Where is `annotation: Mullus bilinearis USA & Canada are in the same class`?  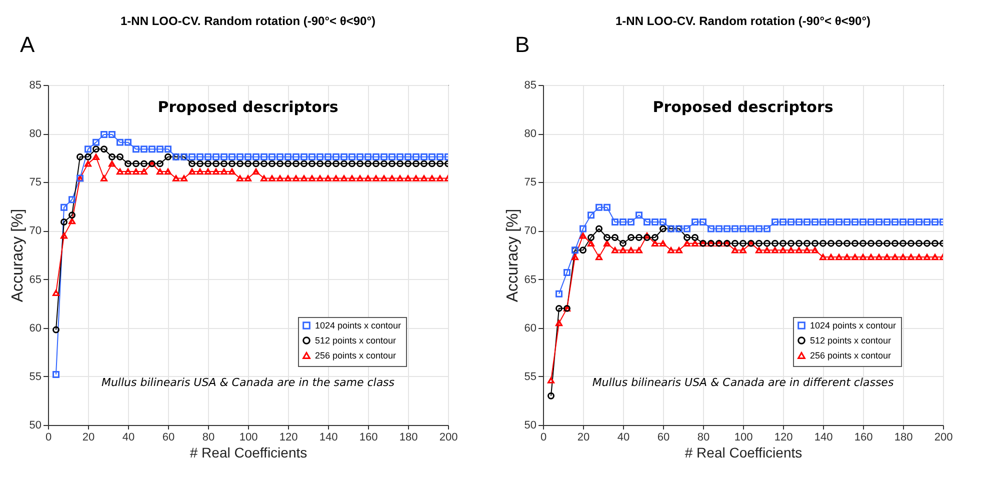 annotation: Mullus bilinearis USA & Canada are in the same class is located at coordinates (248, 382).